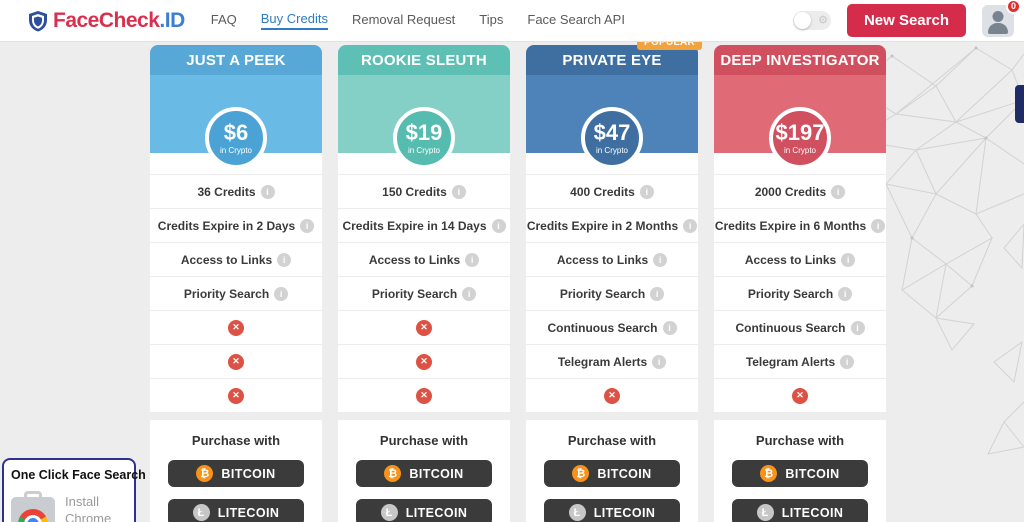  I want to click on feature-row: Telegram Alerts i, so click(612, 361).